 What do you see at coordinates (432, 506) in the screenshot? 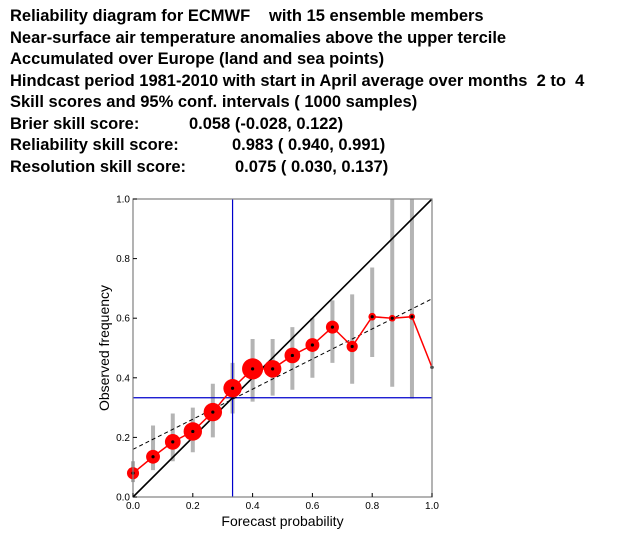
I see `x-tick-label-5: 1.0` at bounding box center [432, 506].